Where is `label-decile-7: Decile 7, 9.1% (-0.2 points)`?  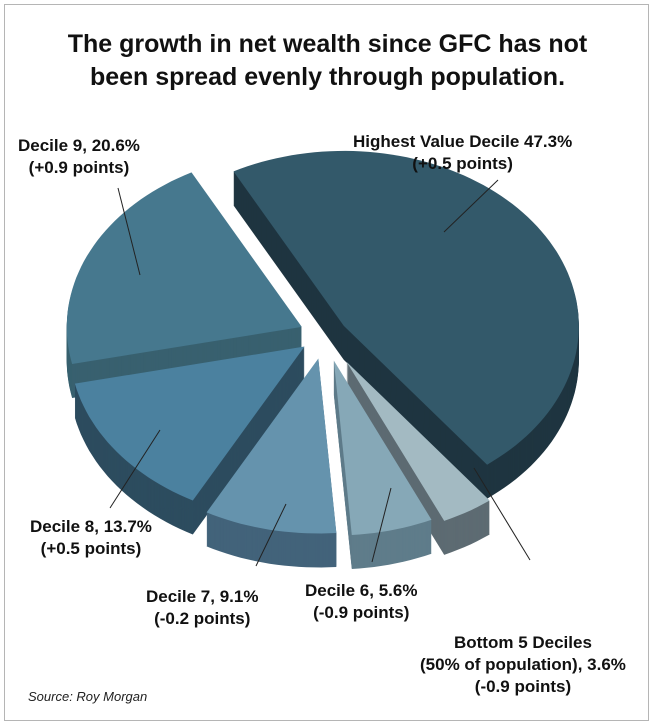
label-decile-7: Decile 7, 9.1% (-0.2 points) is located at coordinates (202, 608).